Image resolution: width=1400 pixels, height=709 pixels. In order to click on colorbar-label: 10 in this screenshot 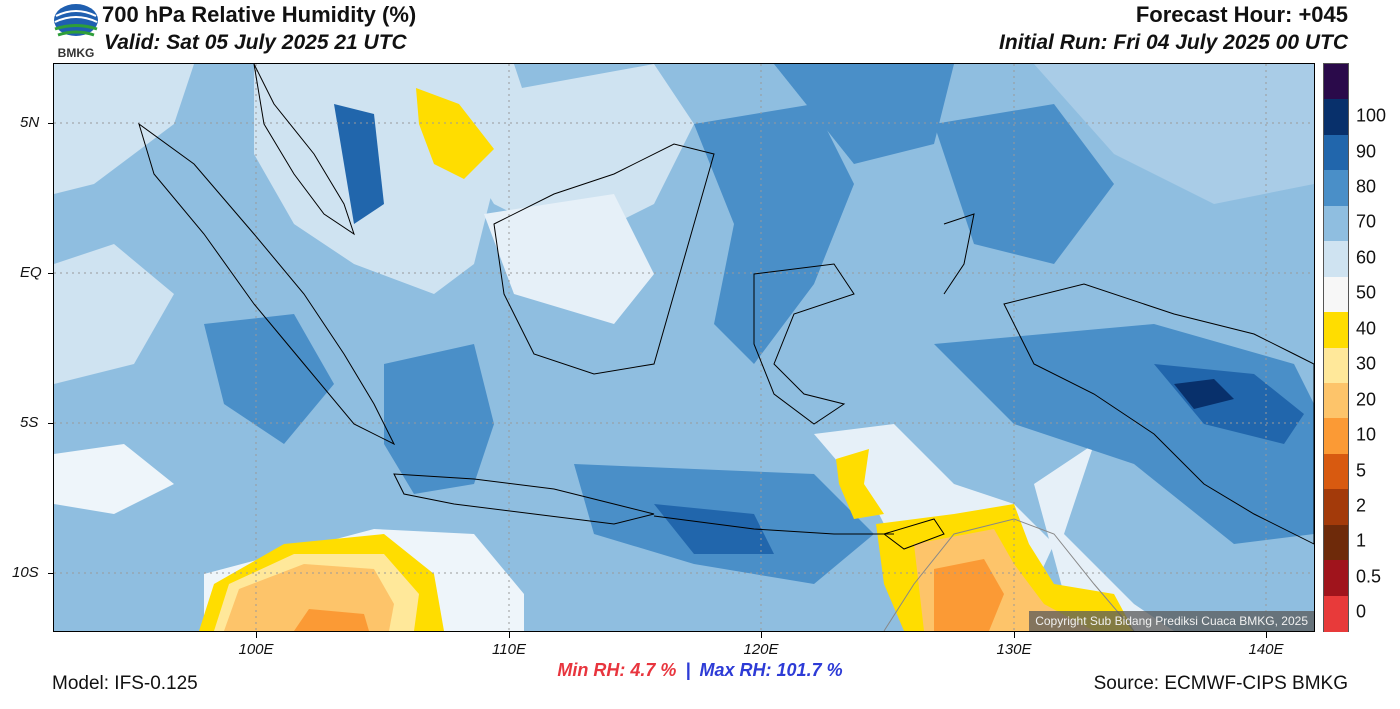, I will do `click(1366, 434)`.